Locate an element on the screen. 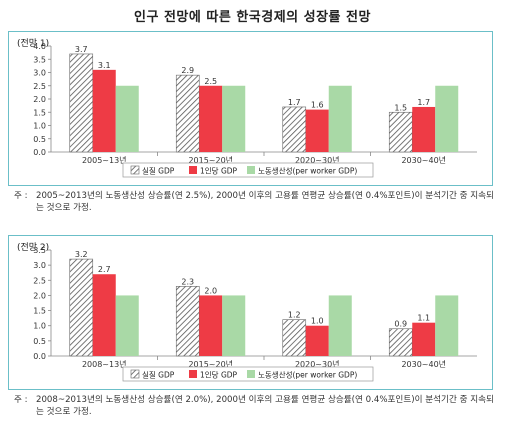 The width and height of the screenshot is (505, 429). panel-label: (전망 2) is located at coordinates (33, 247).